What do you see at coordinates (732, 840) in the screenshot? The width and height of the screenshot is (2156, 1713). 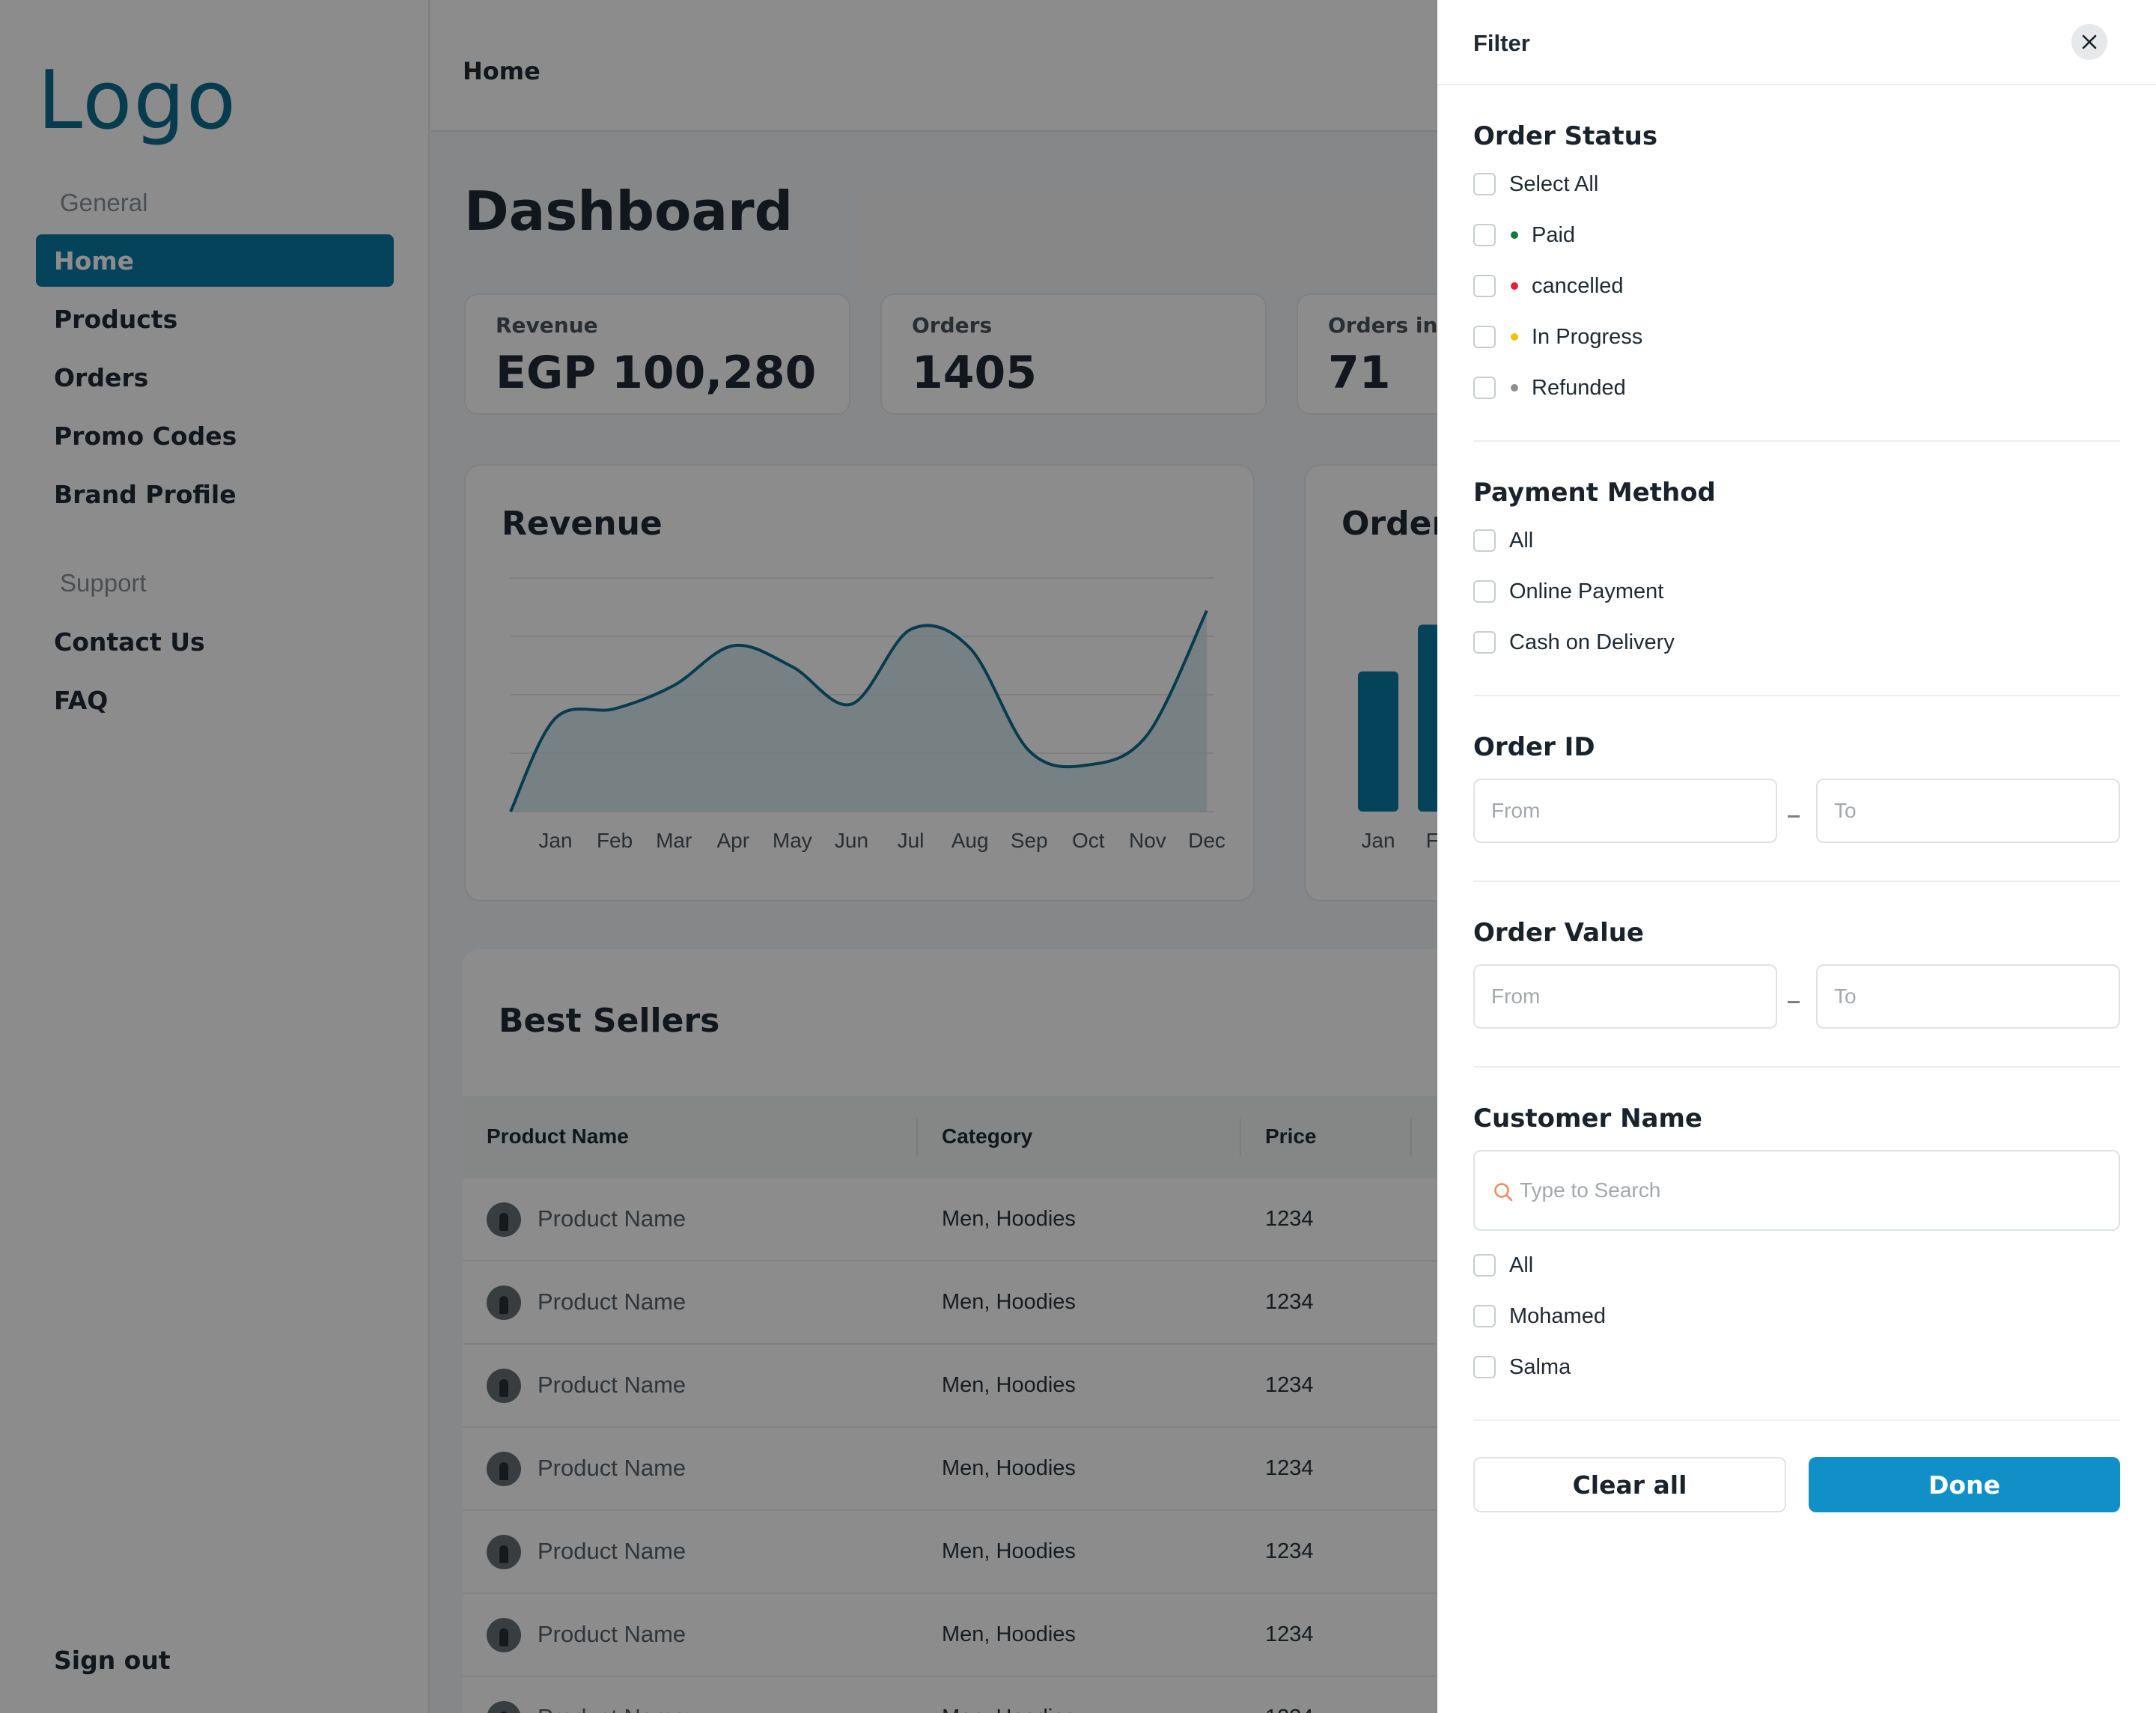 I see `x-tick-label: Apr` at bounding box center [732, 840].